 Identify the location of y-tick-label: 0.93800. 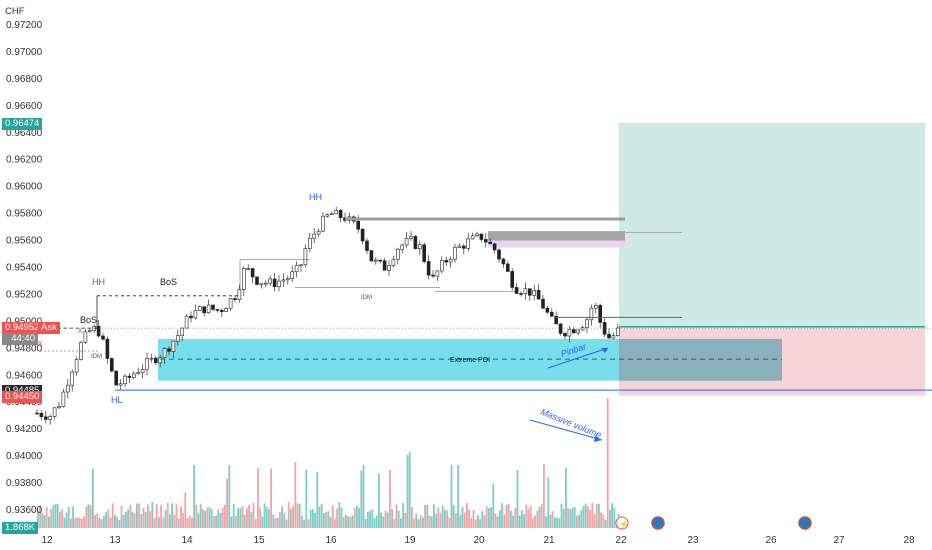
(24, 483).